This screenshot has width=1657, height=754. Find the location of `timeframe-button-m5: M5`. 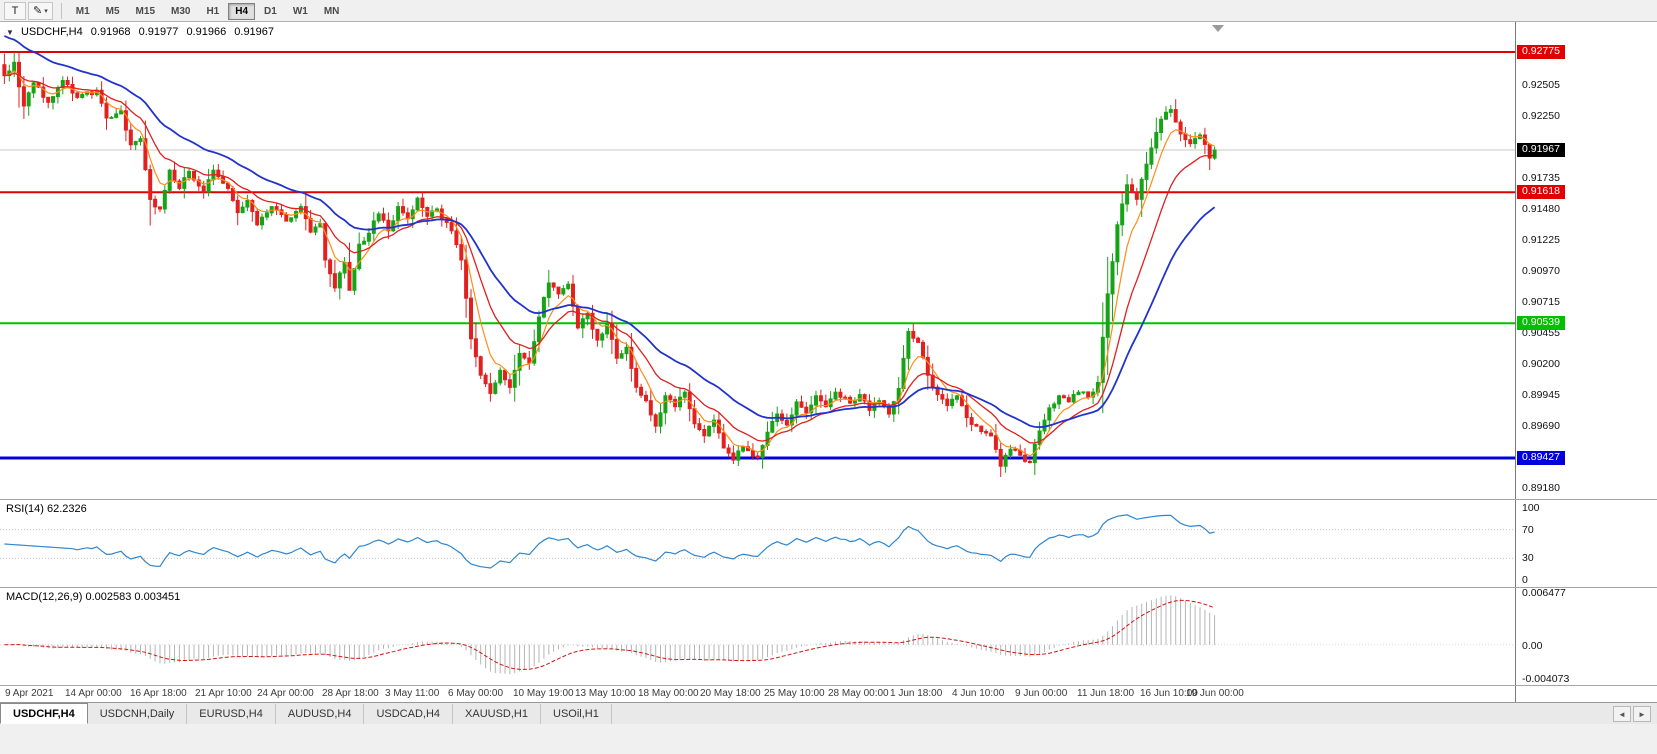

timeframe-button-m5: M5 is located at coordinates (113, 11).